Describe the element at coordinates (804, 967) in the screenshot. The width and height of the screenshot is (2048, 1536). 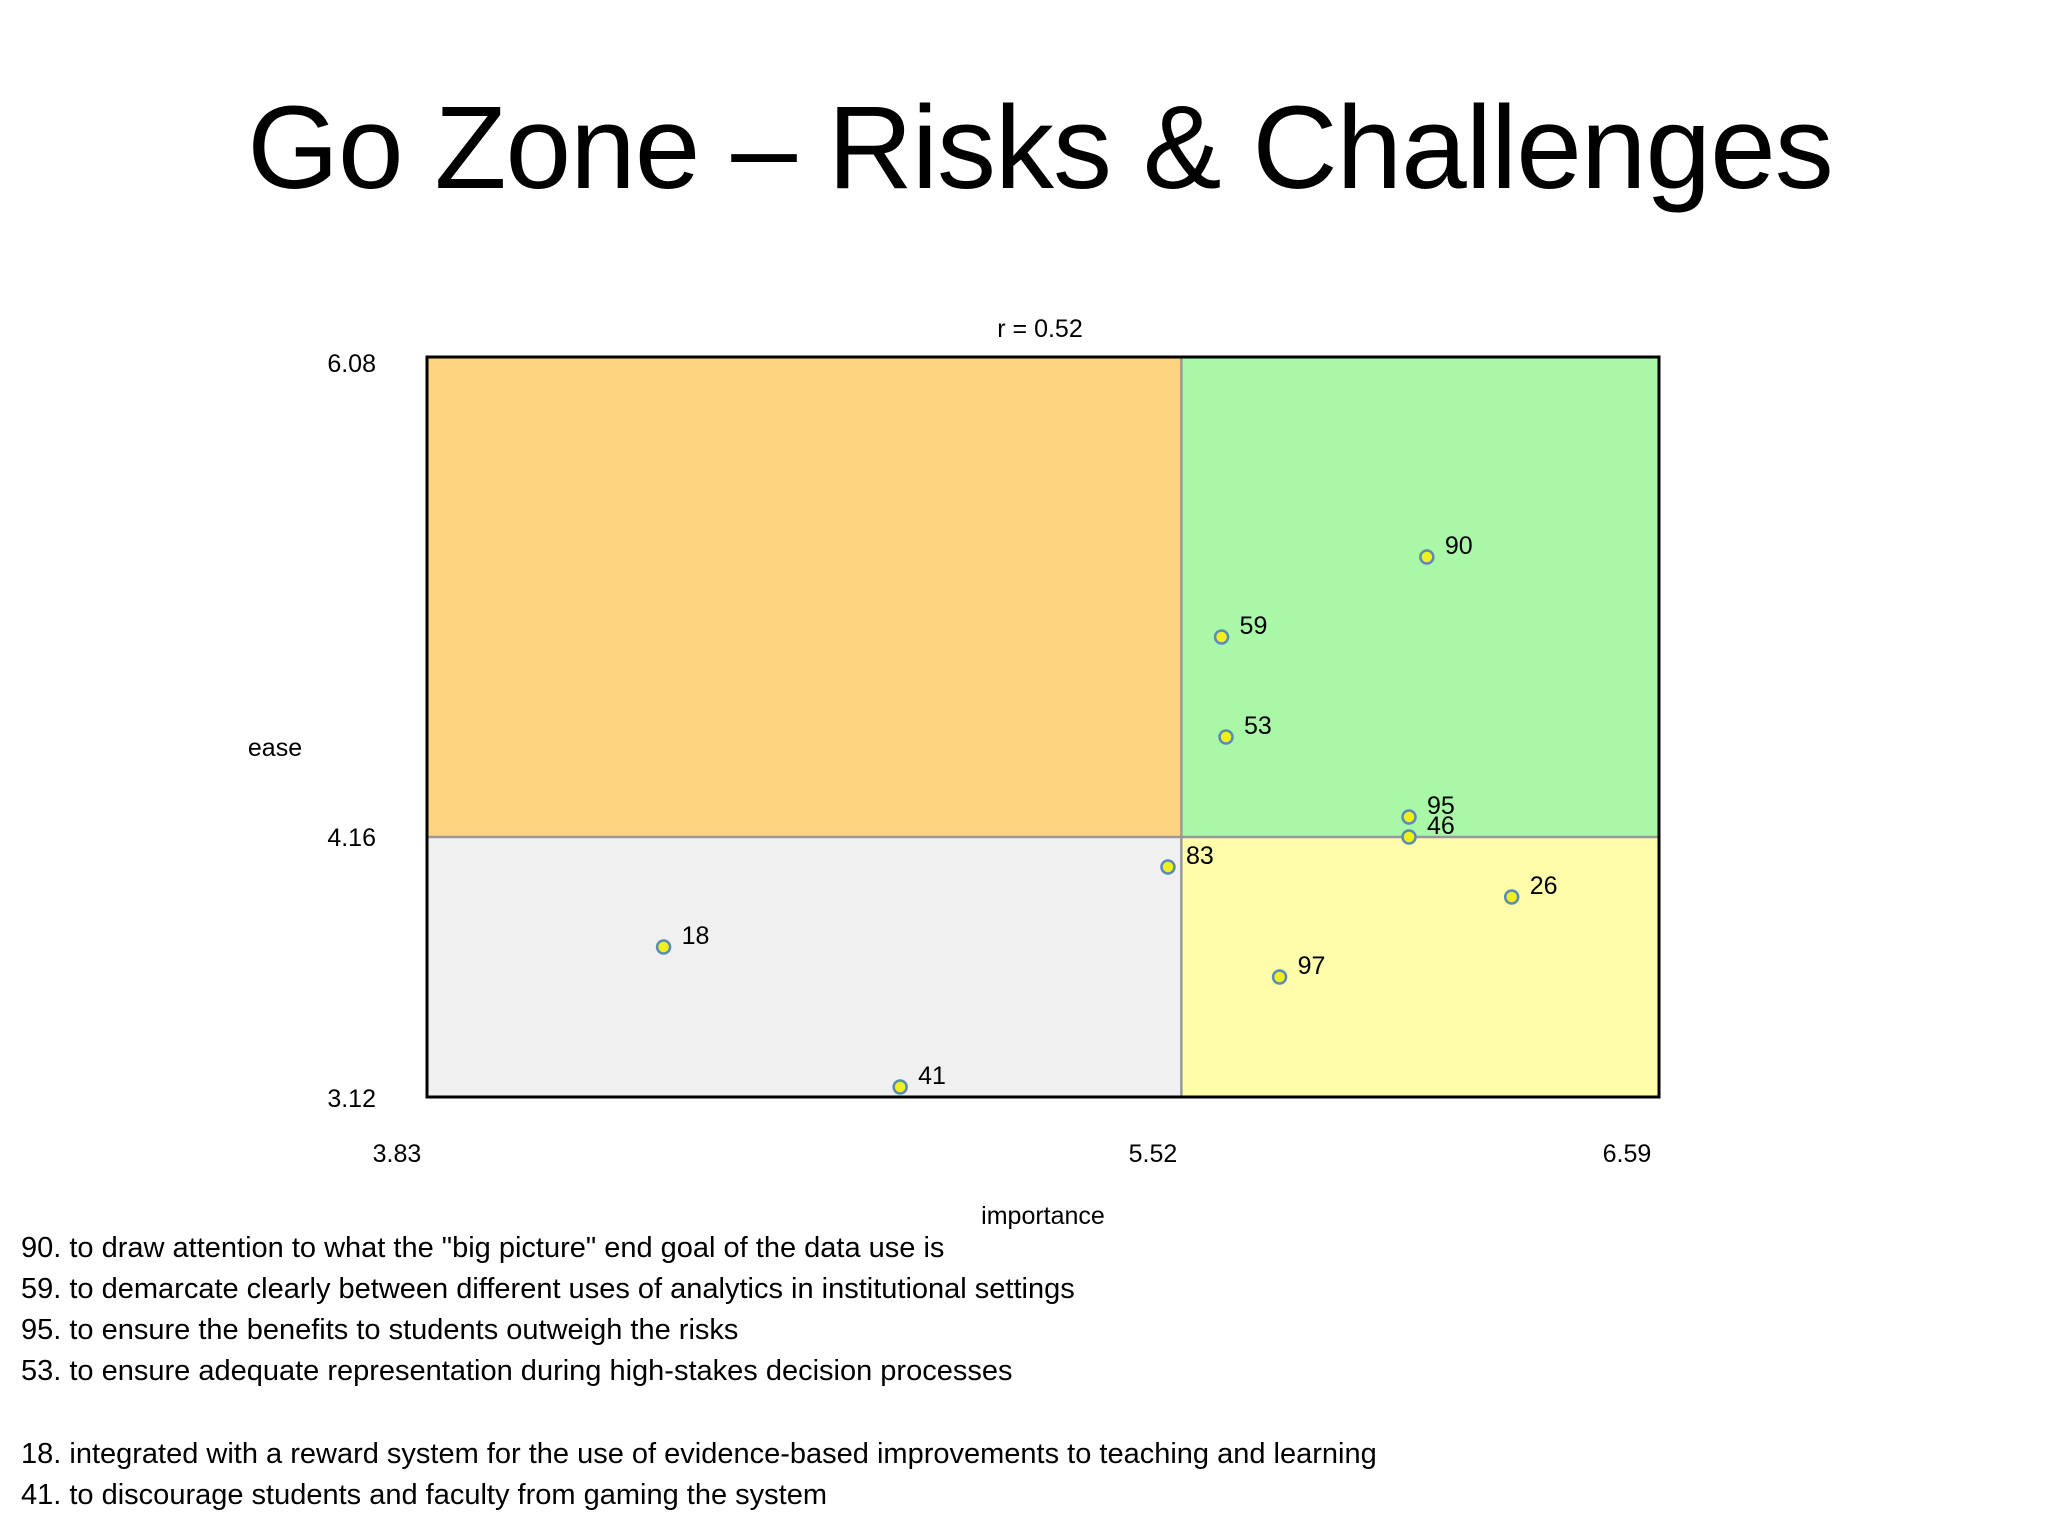
I see `quadrant-bottom-left` at that location.